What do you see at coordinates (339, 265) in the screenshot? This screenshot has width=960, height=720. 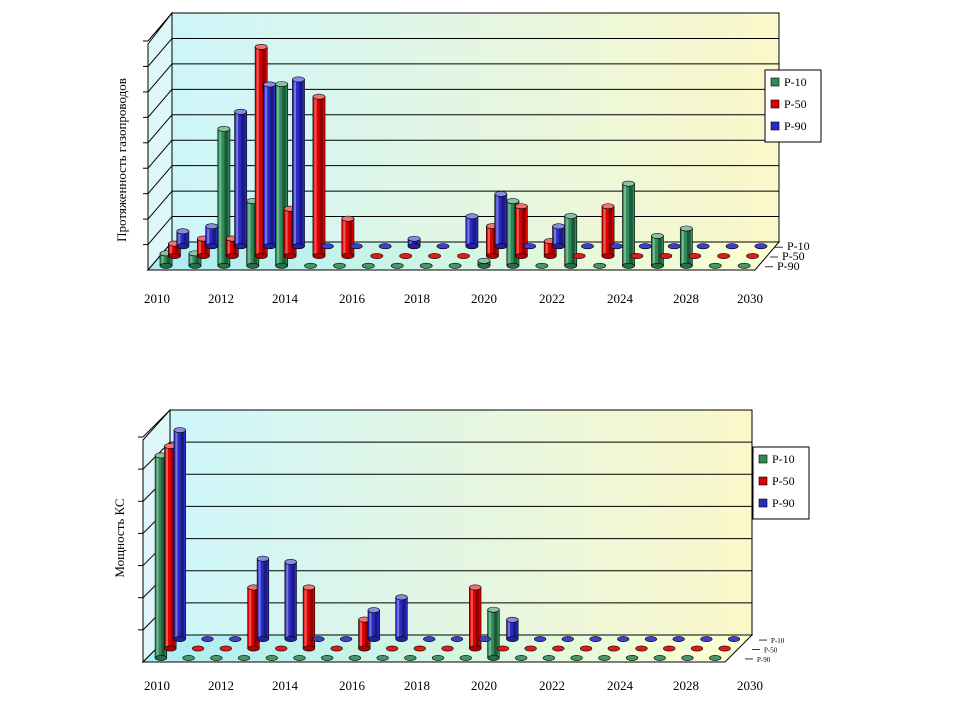 I see `bar-P-10-2016` at bounding box center [339, 265].